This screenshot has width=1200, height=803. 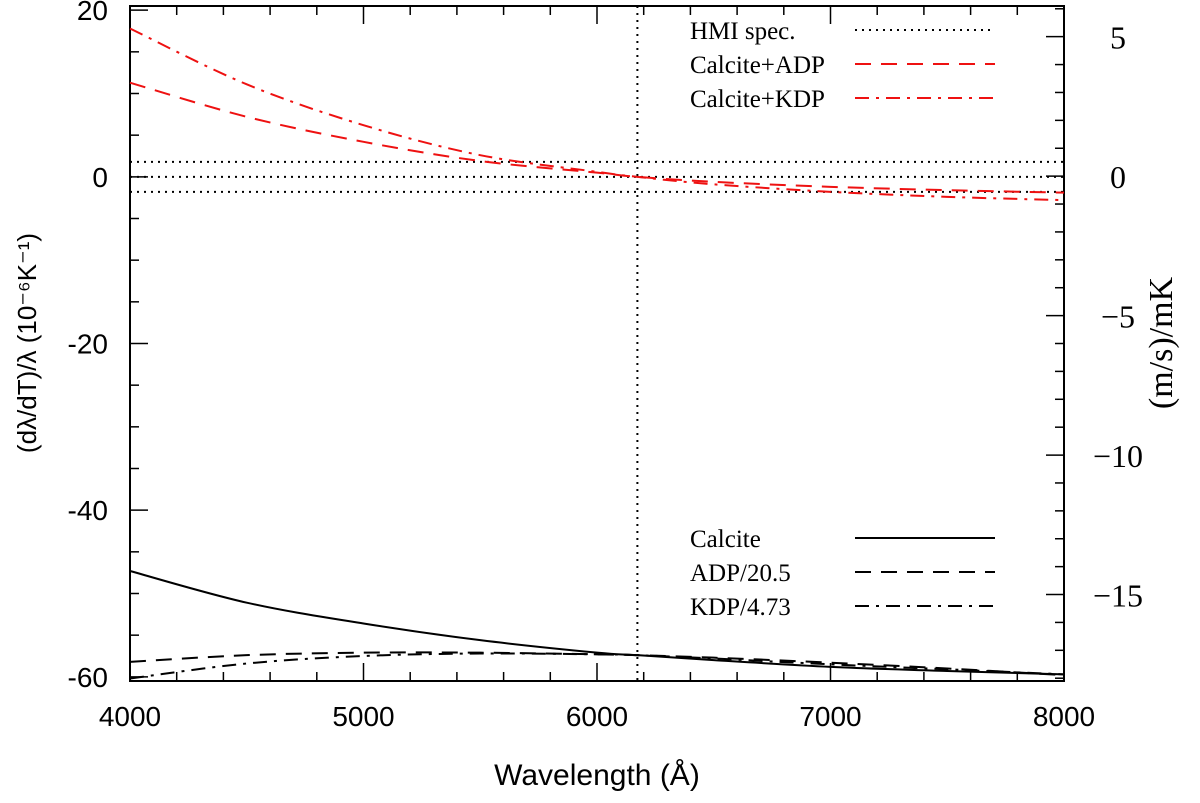 What do you see at coordinates (1118, 177) in the screenshot?
I see `y-right-tick-label: 0` at bounding box center [1118, 177].